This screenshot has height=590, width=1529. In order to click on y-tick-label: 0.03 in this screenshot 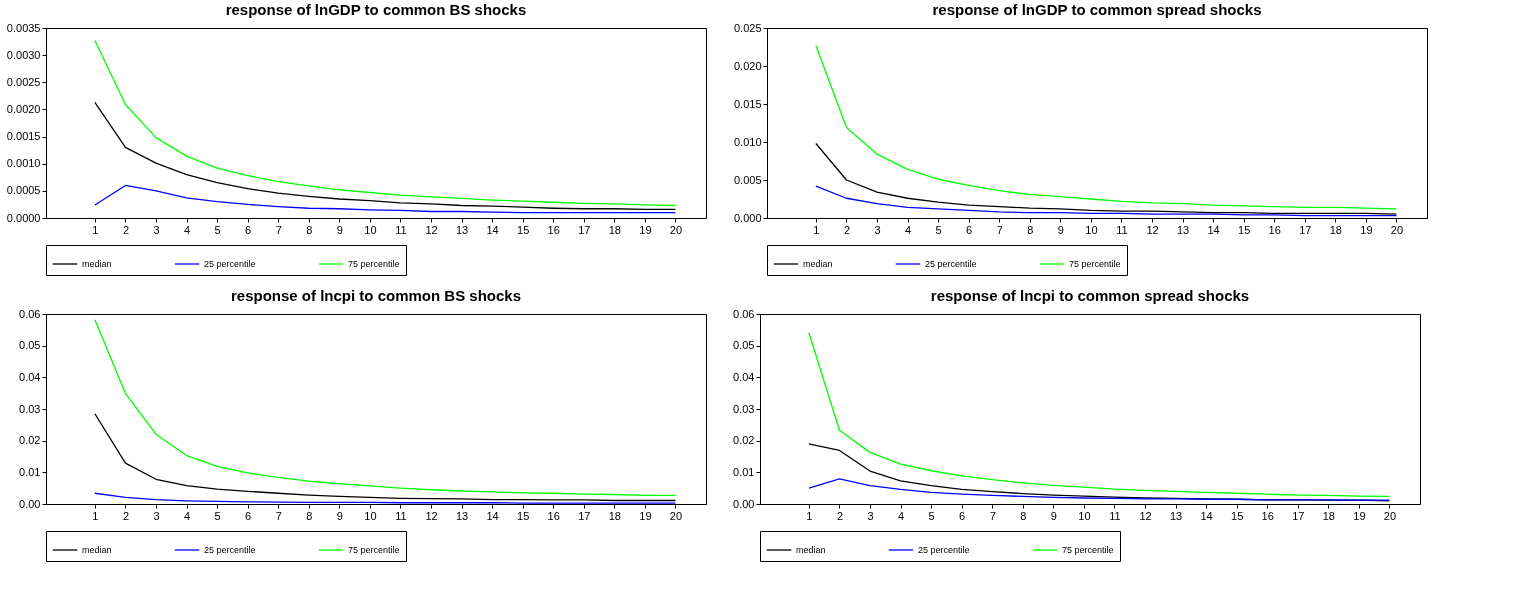, I will do `click(30, 408)`.